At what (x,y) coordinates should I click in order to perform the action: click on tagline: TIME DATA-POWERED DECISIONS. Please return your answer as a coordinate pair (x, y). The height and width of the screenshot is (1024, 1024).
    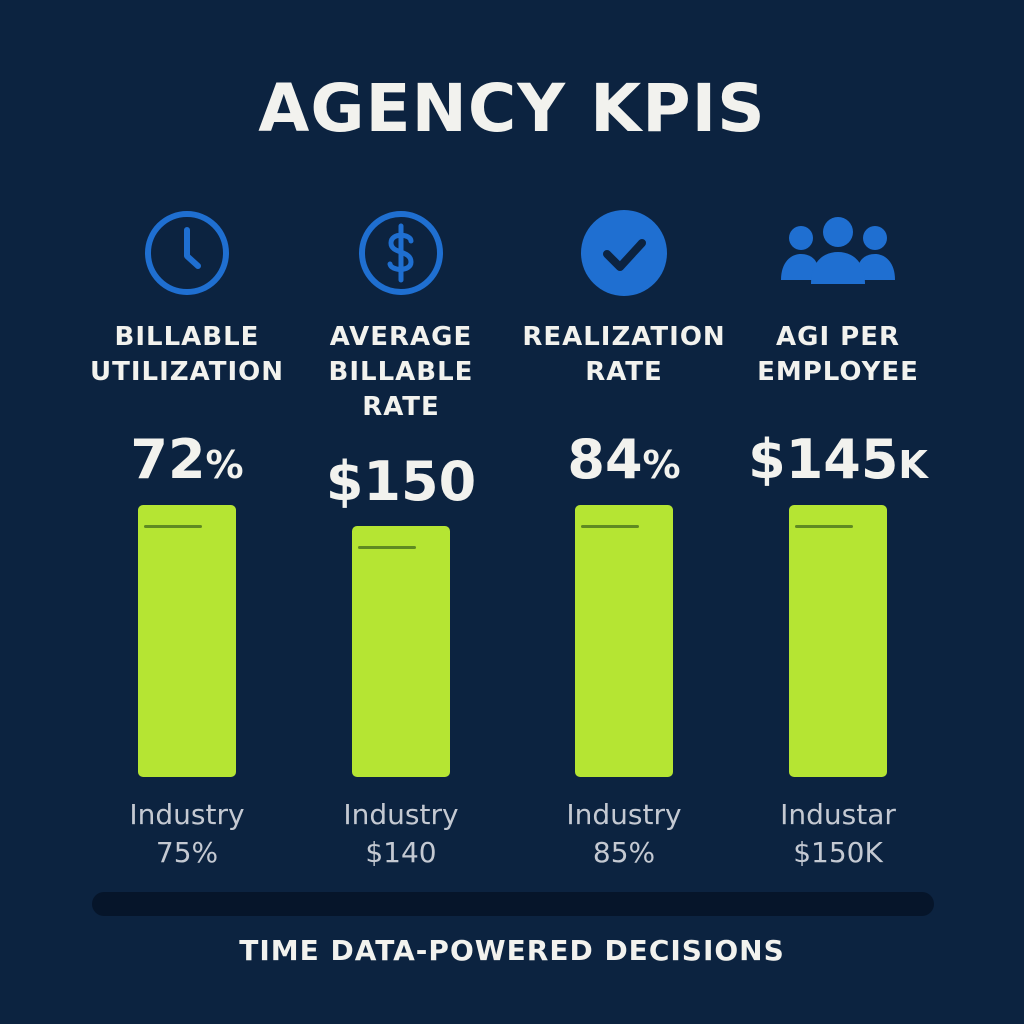
    Looking at the image, I should click on (512, 950).